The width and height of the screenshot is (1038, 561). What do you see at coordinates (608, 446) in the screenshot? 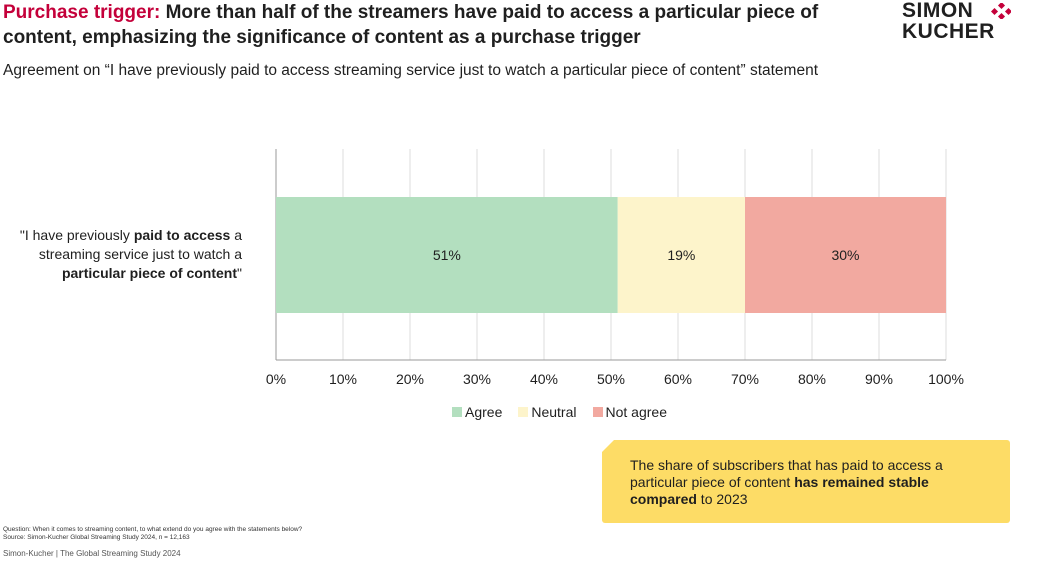
I see `callout-corner` at bounding box center [608, 446].